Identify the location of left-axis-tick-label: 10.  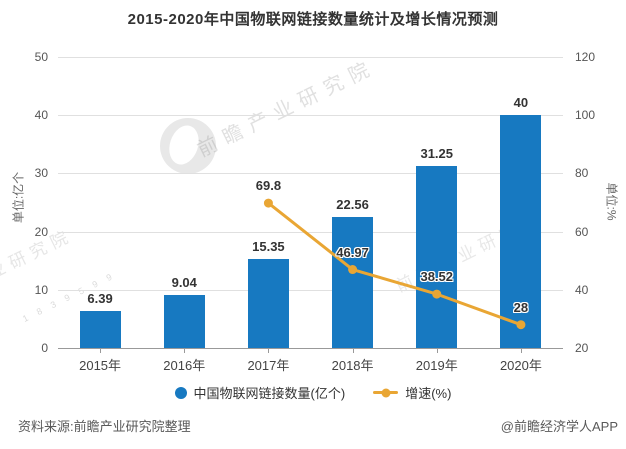
(41, 289).